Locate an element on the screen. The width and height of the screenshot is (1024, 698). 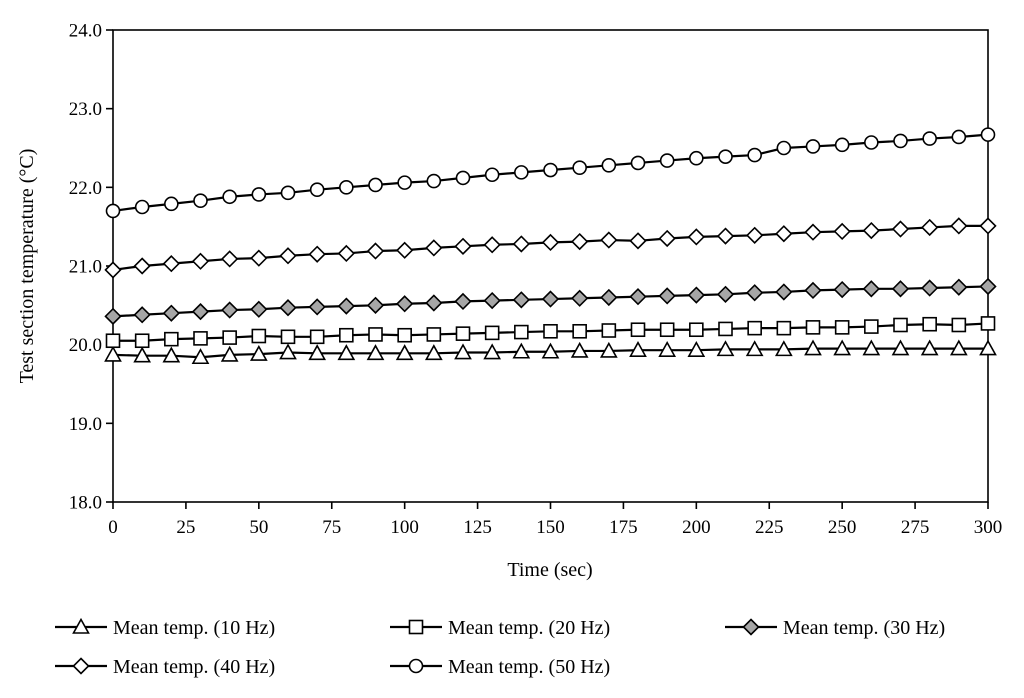
y-axis-title: Test section temperature (°C) is located at coordinates (27, 266).